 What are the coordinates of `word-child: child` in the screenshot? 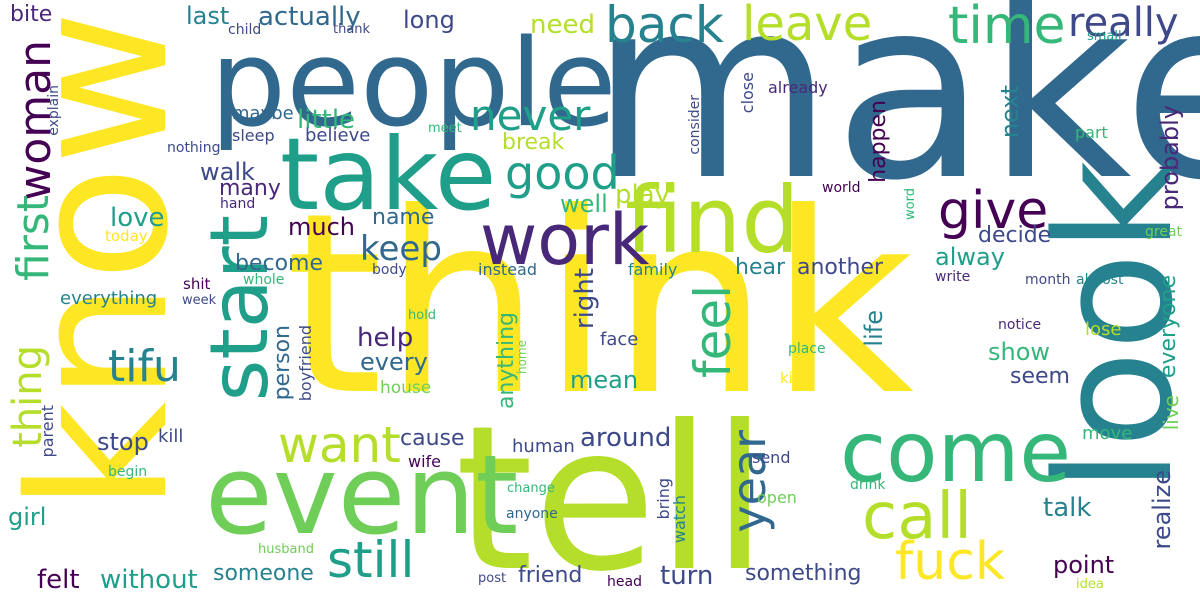 It's located at (245, 30).